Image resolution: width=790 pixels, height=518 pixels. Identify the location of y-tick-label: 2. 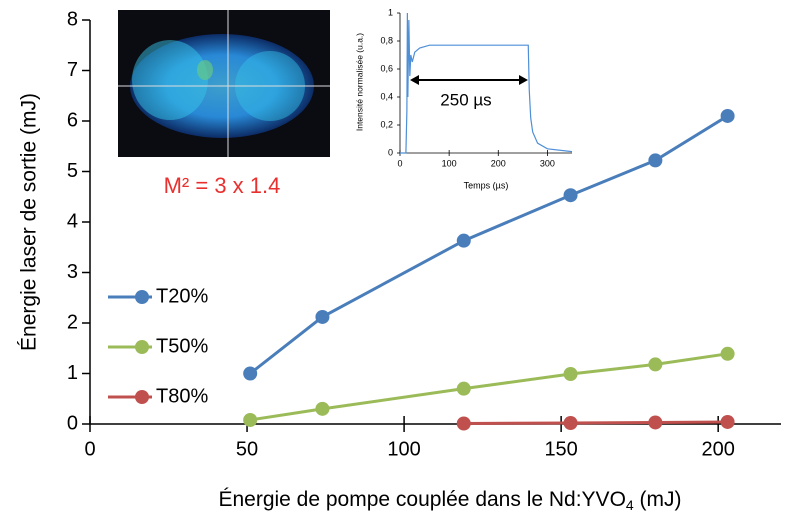
(72, 322).